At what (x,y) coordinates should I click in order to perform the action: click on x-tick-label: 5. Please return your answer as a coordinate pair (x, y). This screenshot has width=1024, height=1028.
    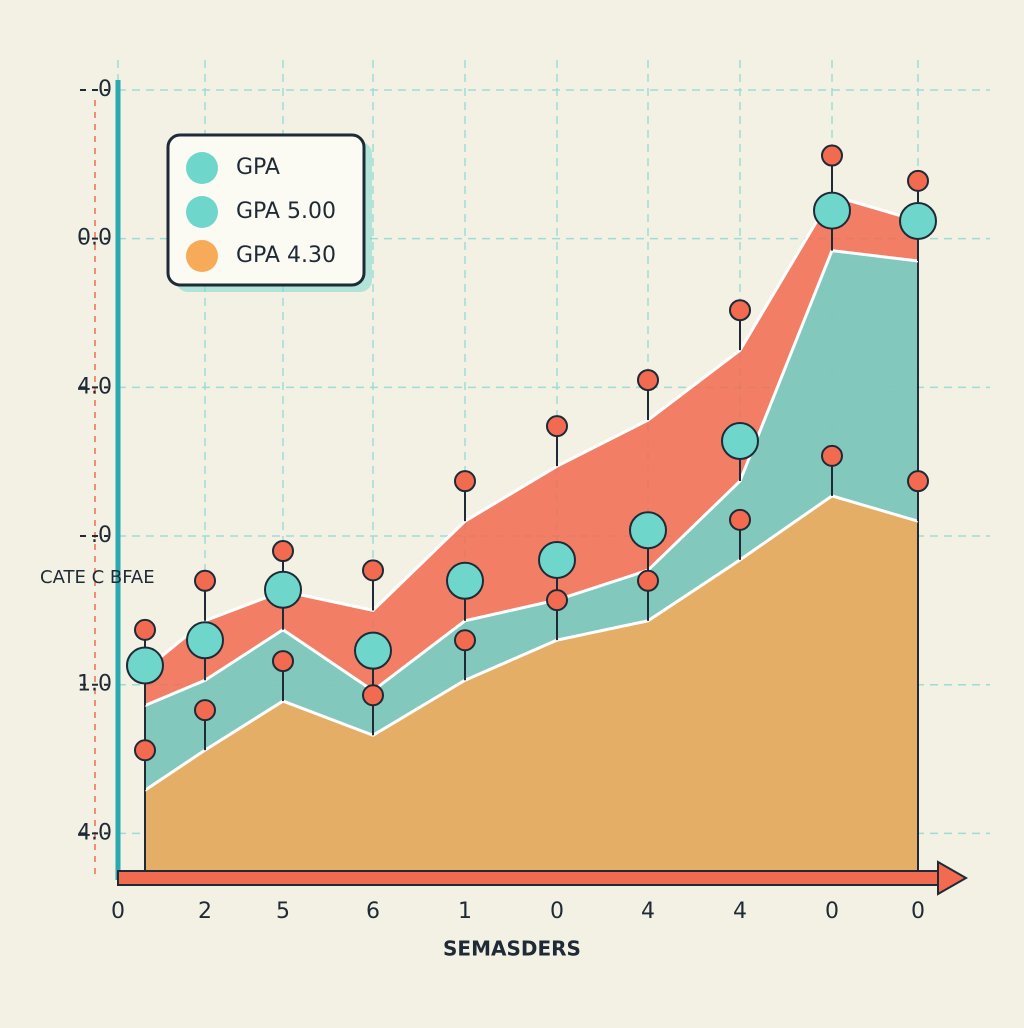
    Looking at the image, I should click on (283, 911).